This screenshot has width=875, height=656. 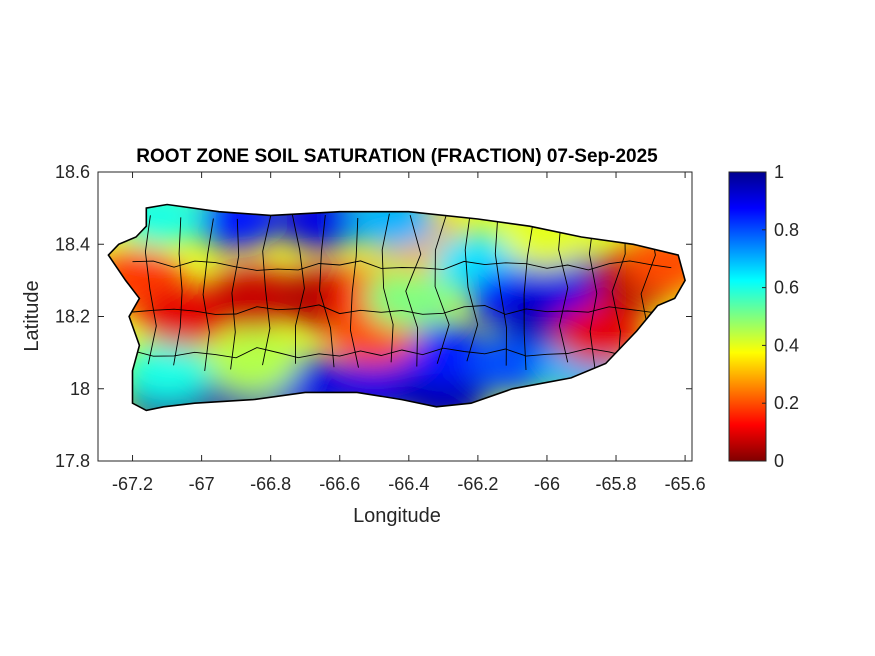 I want to click on x-tick-label: -67, so click(x=202, y=484).